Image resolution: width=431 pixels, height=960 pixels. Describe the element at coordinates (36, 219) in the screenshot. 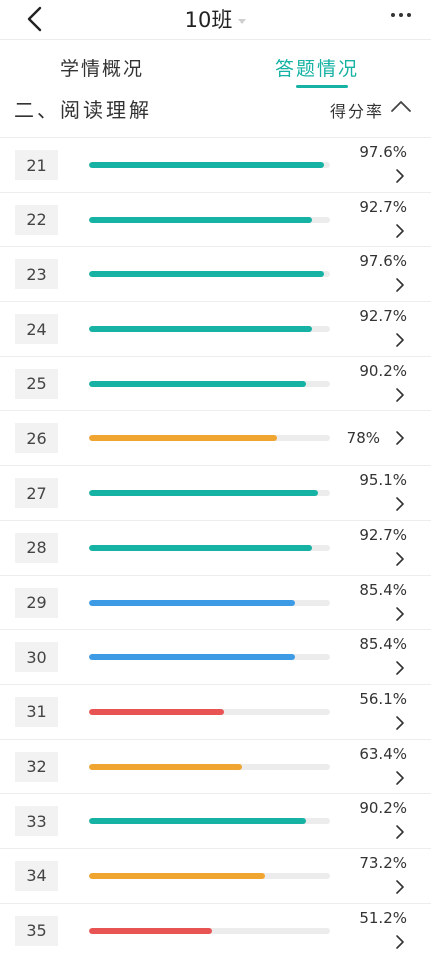

I see `question-number: 22` at that location.